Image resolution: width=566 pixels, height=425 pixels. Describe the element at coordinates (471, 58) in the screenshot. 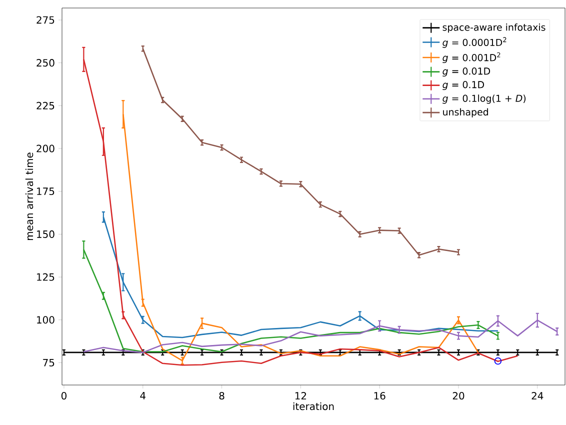

I see `legend-label: g = 0.001D$^{2}$` at that location.